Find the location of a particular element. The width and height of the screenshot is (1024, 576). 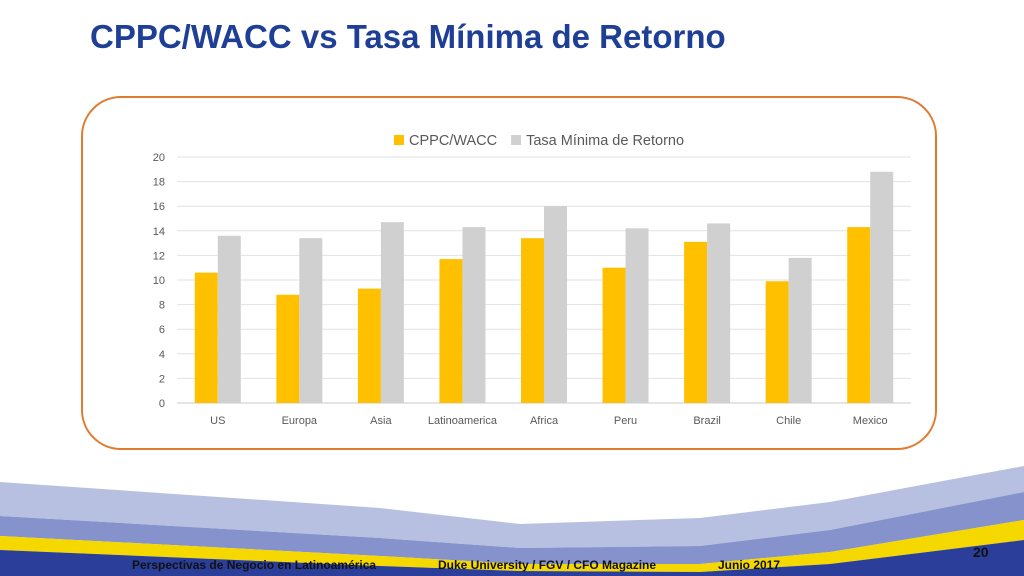

footer-left-text: Perspectivas de Negocio en Latinoamérica is located at coordinates (254, 565).